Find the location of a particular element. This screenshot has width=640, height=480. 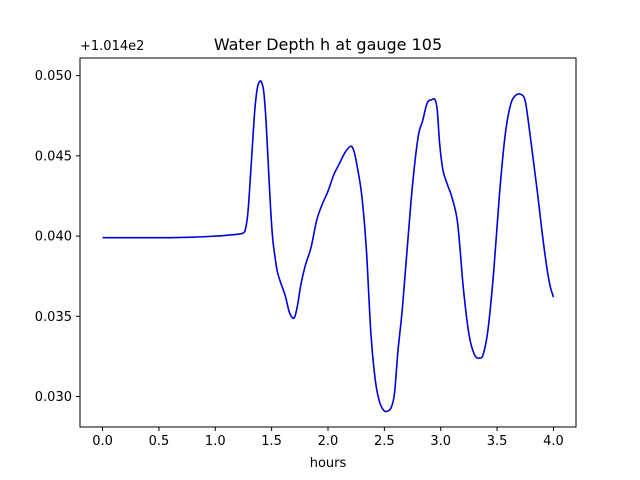

y-tick-label: 0.045 is located at coordinates (53, 156).